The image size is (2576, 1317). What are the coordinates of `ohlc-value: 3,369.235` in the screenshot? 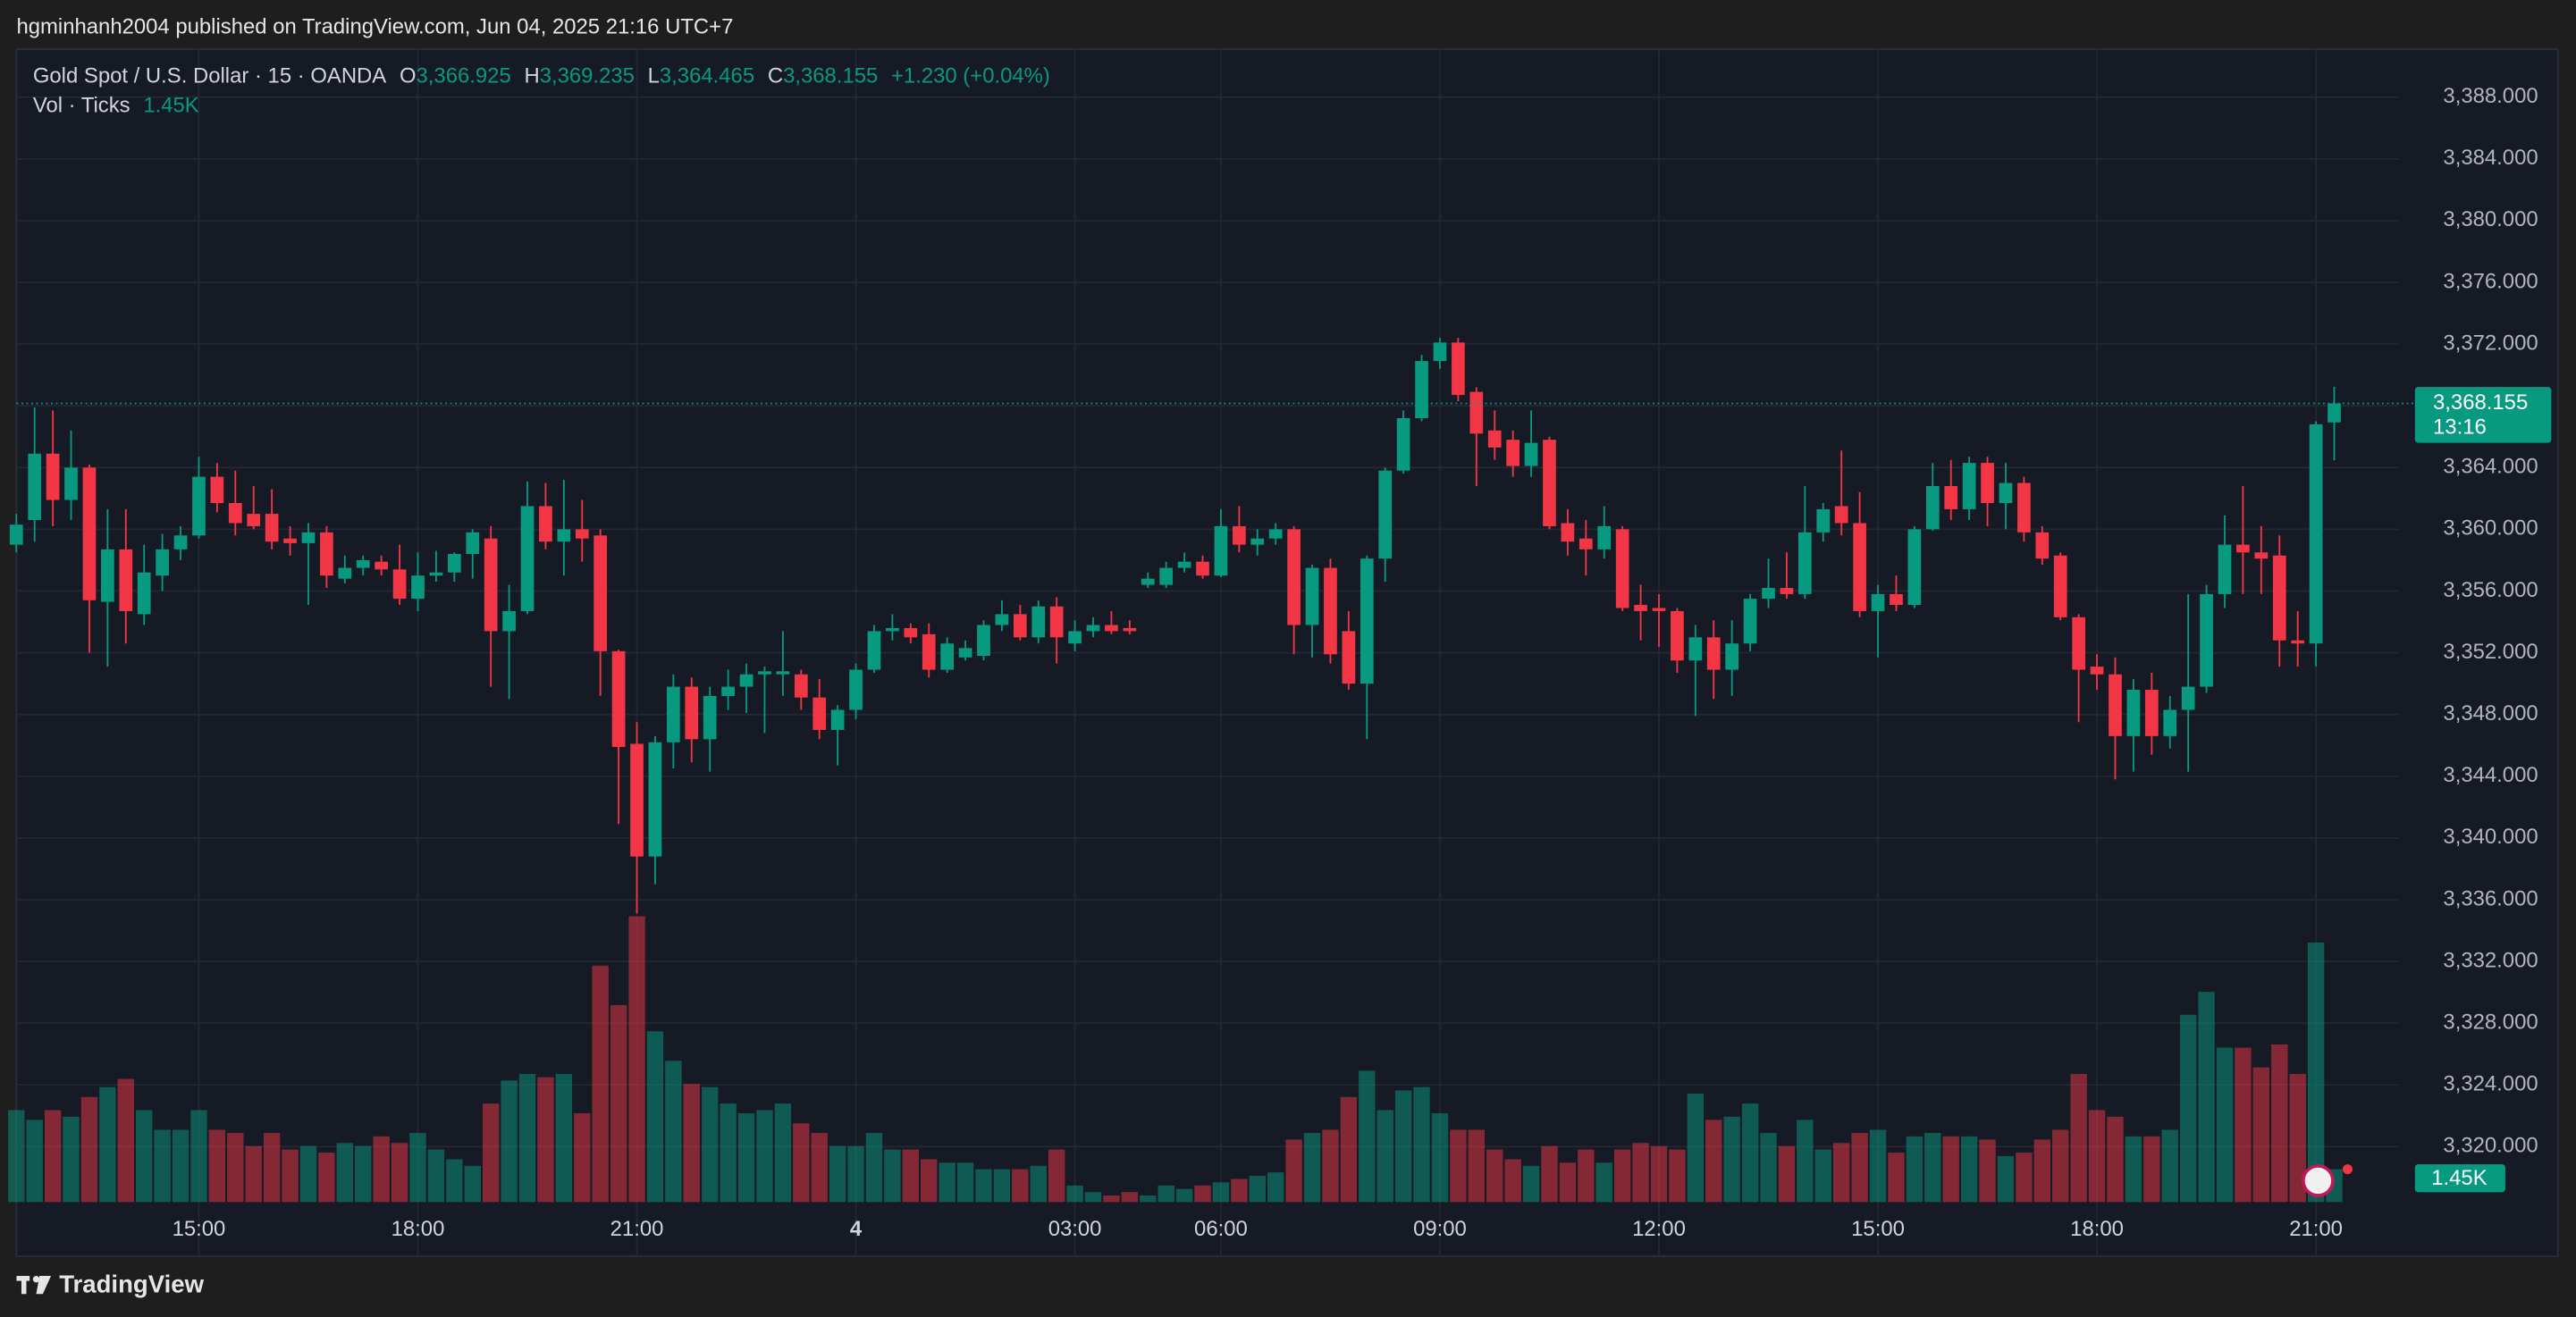 It's located at (588, 76).